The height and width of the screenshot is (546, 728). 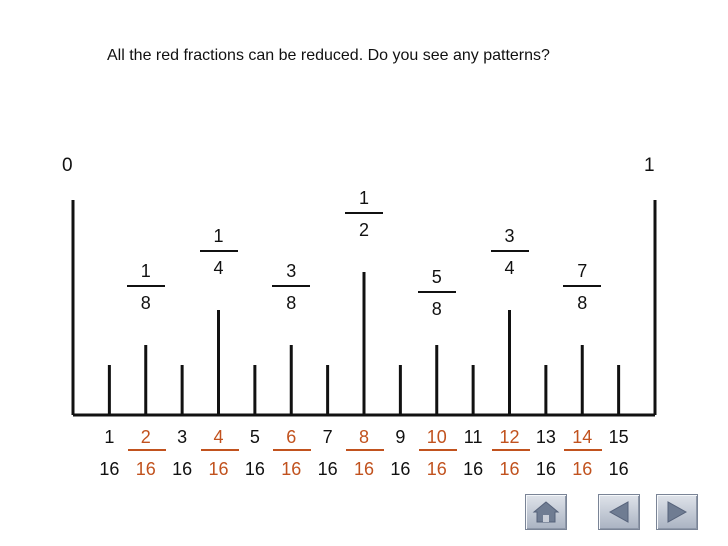 I want to click on fraction-numerator: 8, so click(x=363, y=437).